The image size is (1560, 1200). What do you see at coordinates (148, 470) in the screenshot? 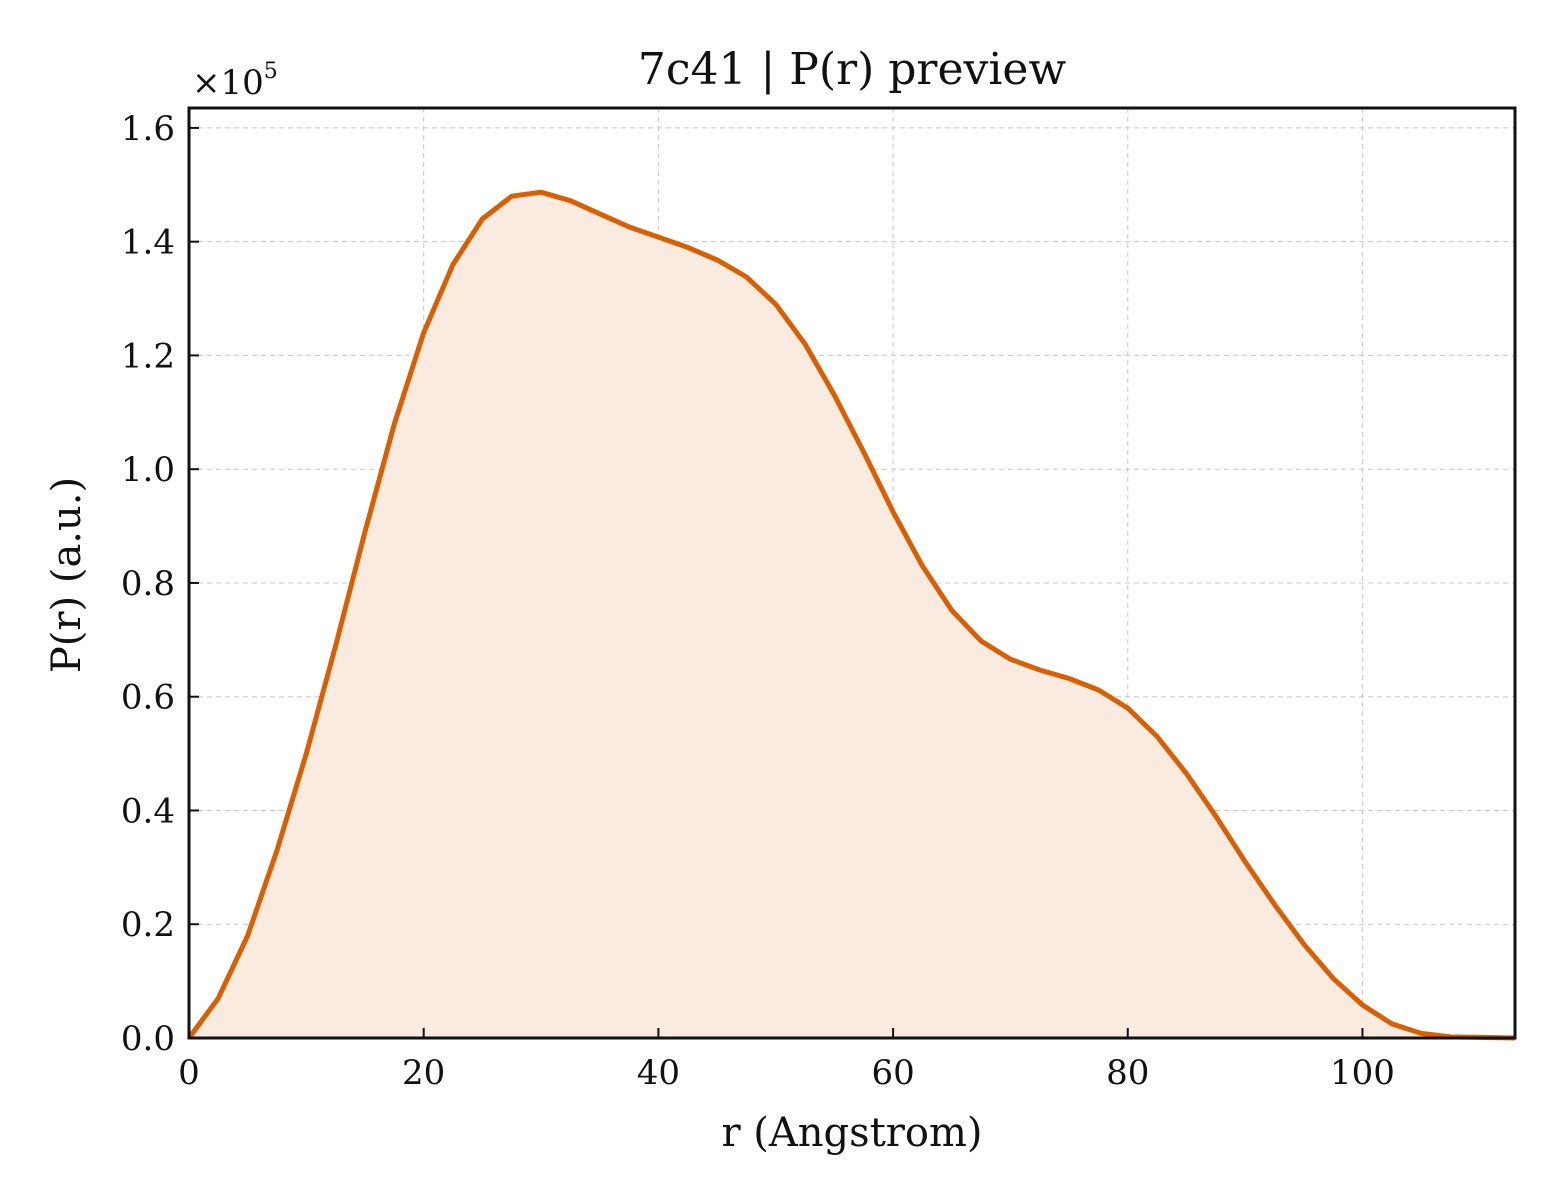
I see `y-tick-label: 1.0` at bounding box center [148, 470].